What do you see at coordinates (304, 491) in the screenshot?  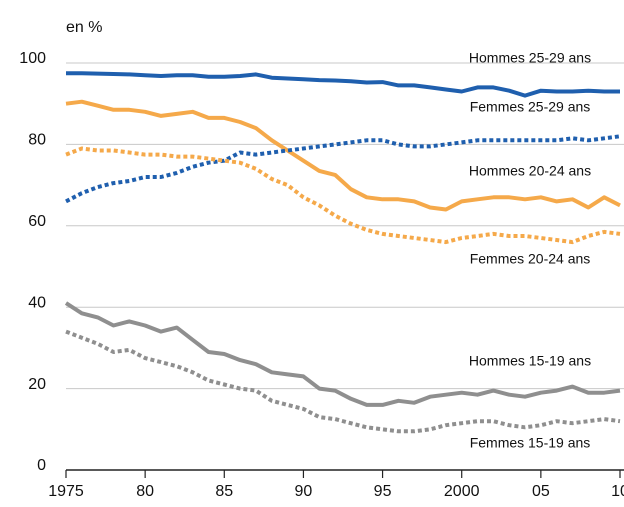 I see `x-tick-label: 90` at bounding box center [304, 491].